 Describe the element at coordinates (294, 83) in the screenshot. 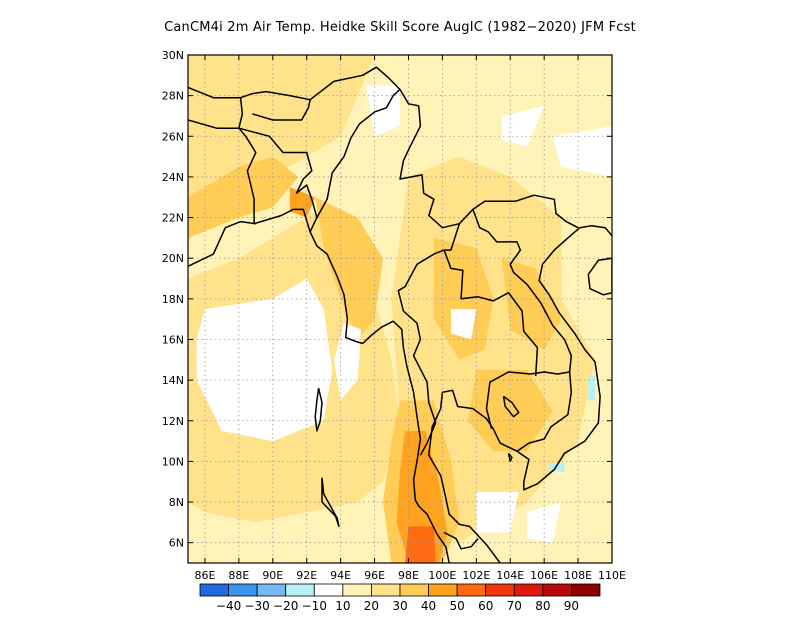

I see `boundary-india-china-border` at that location.